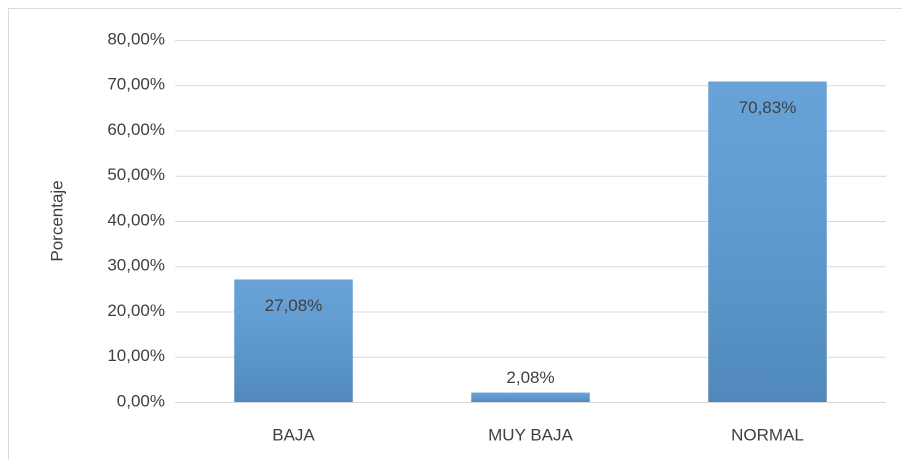 Image resolution: width=902 pixels, height=460 pixels. What do you see at coordinates (136, 174) in the screenshot?
I see `y-tick-label: 50,00%` at bounding box center [136, 174].